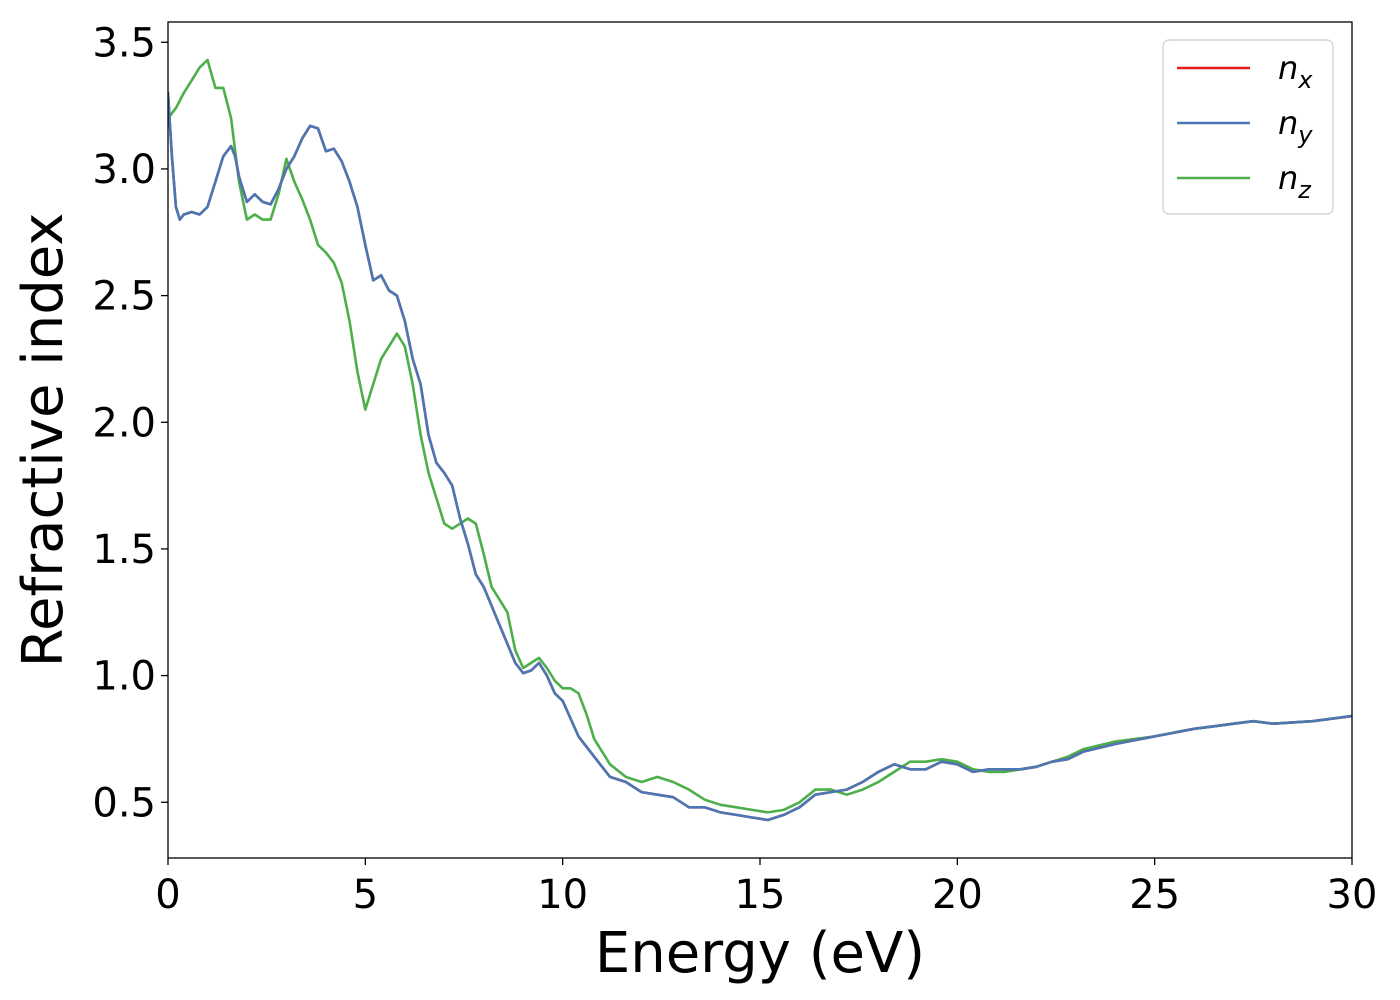  What do you see at coordinates (124, 423) in the screenshot?
I see `y-tick-label: 2.0` at bounding box center [124, 423].